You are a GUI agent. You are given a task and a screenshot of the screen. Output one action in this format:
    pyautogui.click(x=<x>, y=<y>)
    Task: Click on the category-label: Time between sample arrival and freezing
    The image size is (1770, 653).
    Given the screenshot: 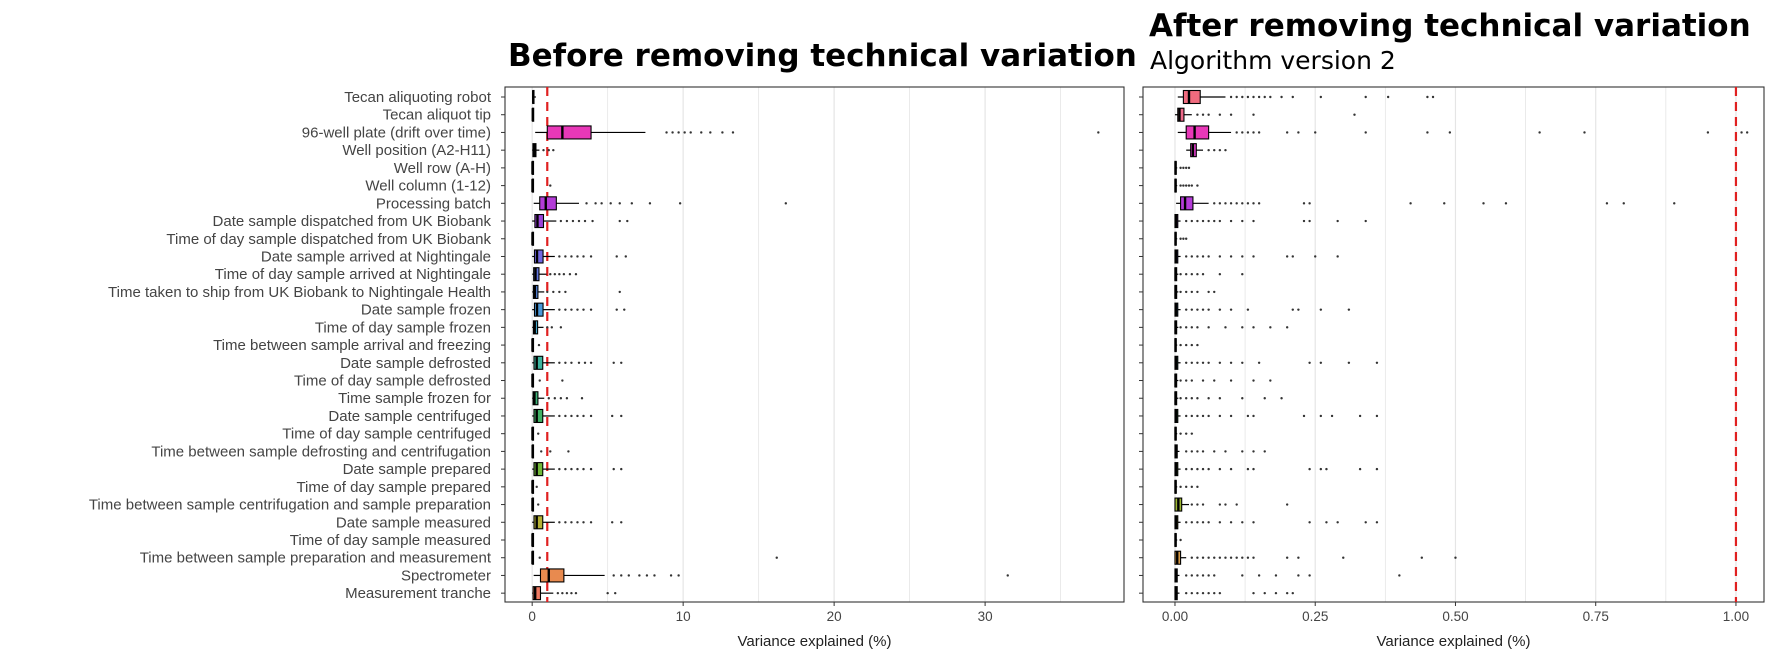 What is the action you would take?
    pyautogui.click(x=352, y=345)
    